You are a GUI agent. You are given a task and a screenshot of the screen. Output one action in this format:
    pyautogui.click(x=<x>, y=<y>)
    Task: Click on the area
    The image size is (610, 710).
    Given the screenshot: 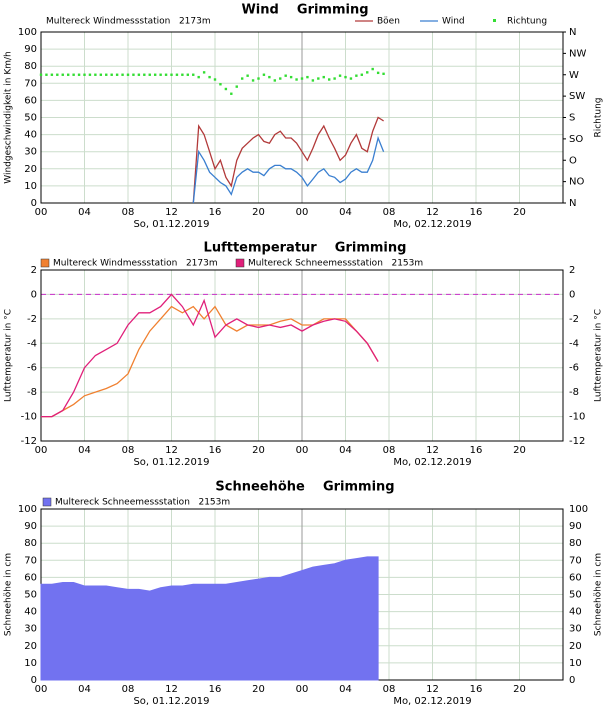 What is the action you would take?
    pyautogui.click(x=209, y=618)
    